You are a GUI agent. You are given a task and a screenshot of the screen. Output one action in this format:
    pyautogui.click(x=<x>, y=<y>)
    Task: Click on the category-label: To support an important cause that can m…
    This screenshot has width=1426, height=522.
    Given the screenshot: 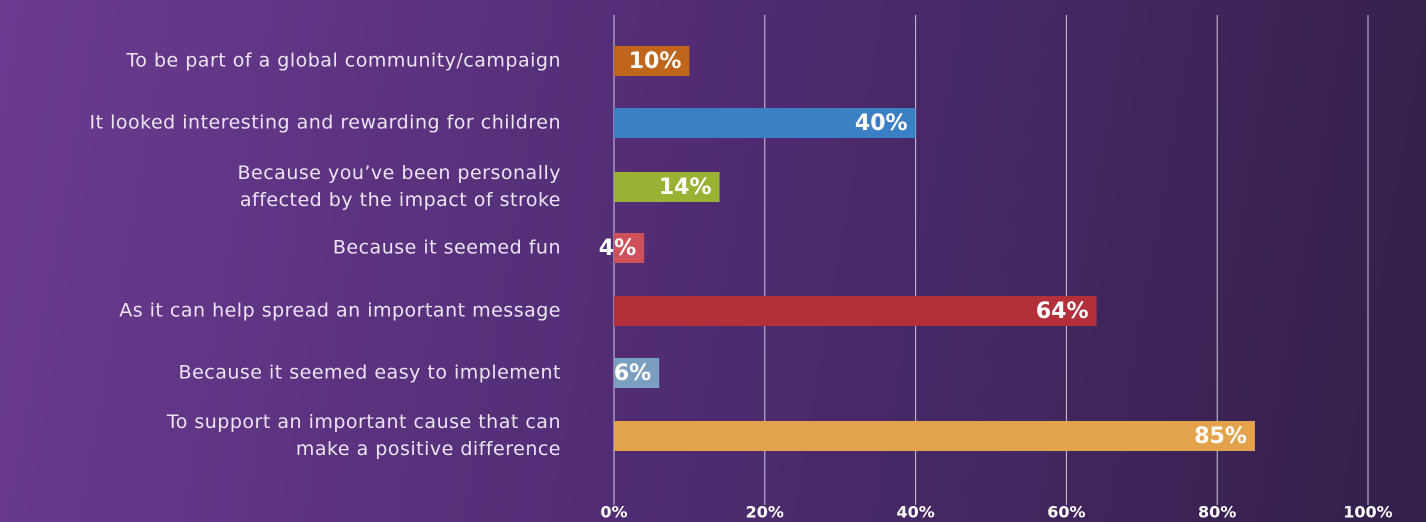 What is the action you would take?
    pyautogui.click(x=363, y=435)
    